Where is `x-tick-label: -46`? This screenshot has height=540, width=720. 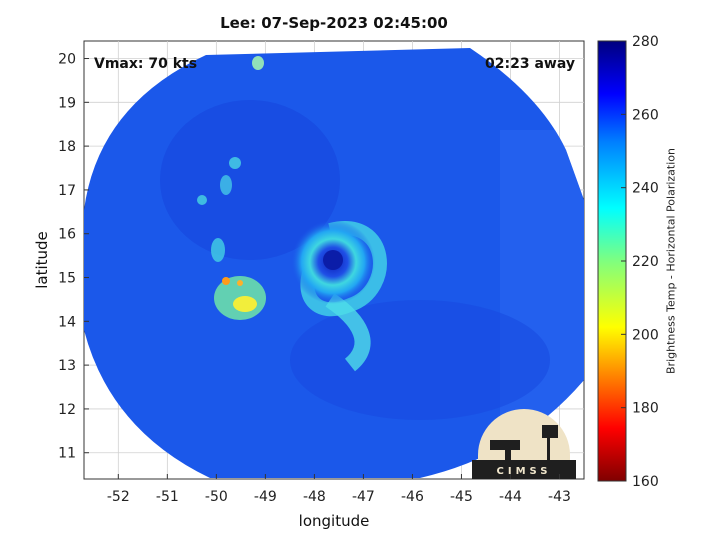 x-tick-label: -46 is located at coordinates (412, 497).